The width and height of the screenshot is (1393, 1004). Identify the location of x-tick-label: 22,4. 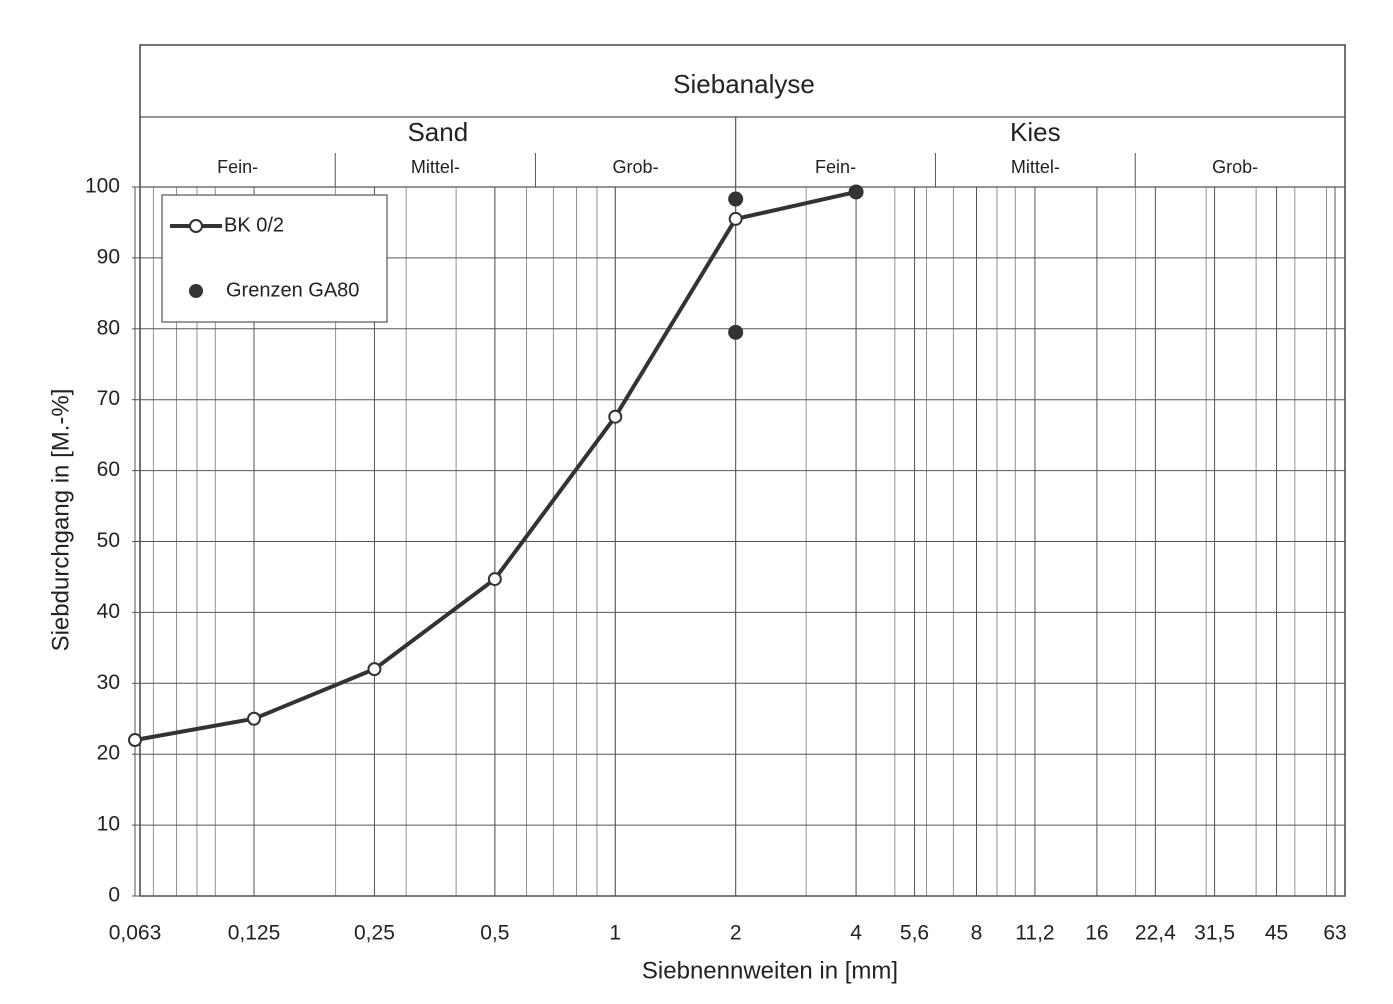
(1155, 933).